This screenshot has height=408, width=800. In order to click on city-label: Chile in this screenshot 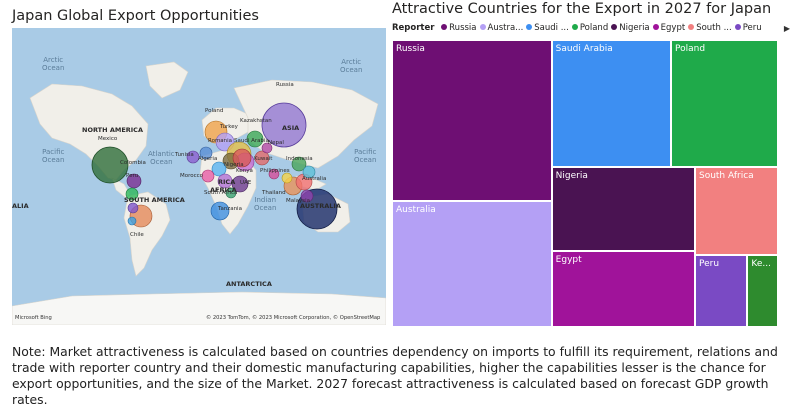, I will do `click(137, 235)`.